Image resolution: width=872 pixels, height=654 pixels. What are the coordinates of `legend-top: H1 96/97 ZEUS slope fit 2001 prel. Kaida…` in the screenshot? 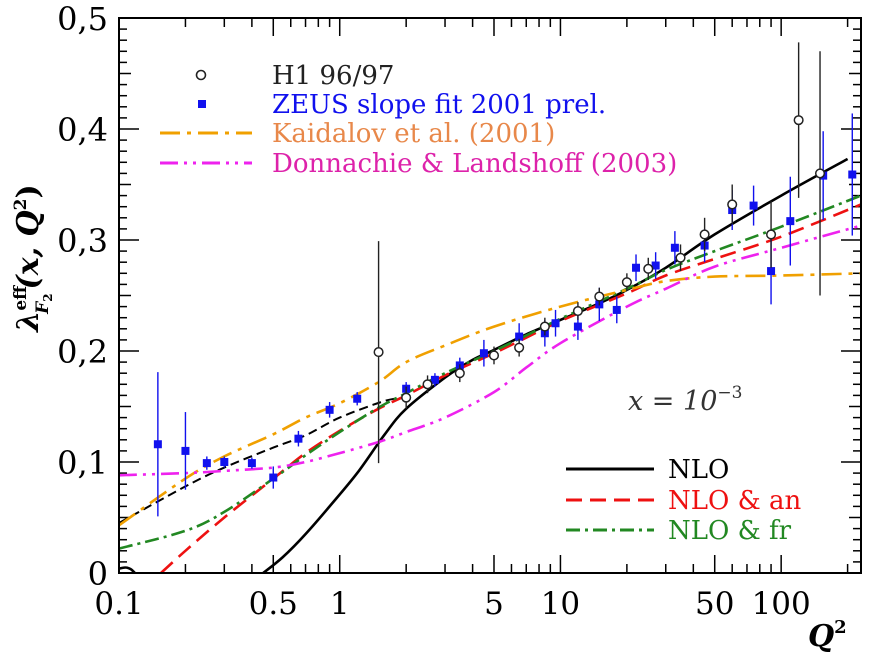 It's located at (418, 120).